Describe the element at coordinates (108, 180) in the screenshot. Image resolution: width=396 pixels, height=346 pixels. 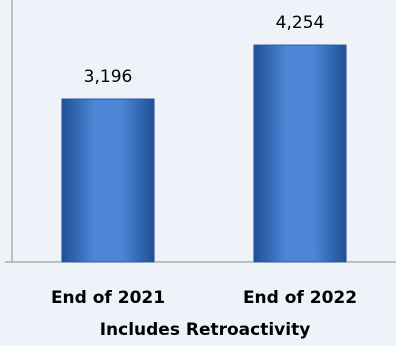
I see `bar` at that location.